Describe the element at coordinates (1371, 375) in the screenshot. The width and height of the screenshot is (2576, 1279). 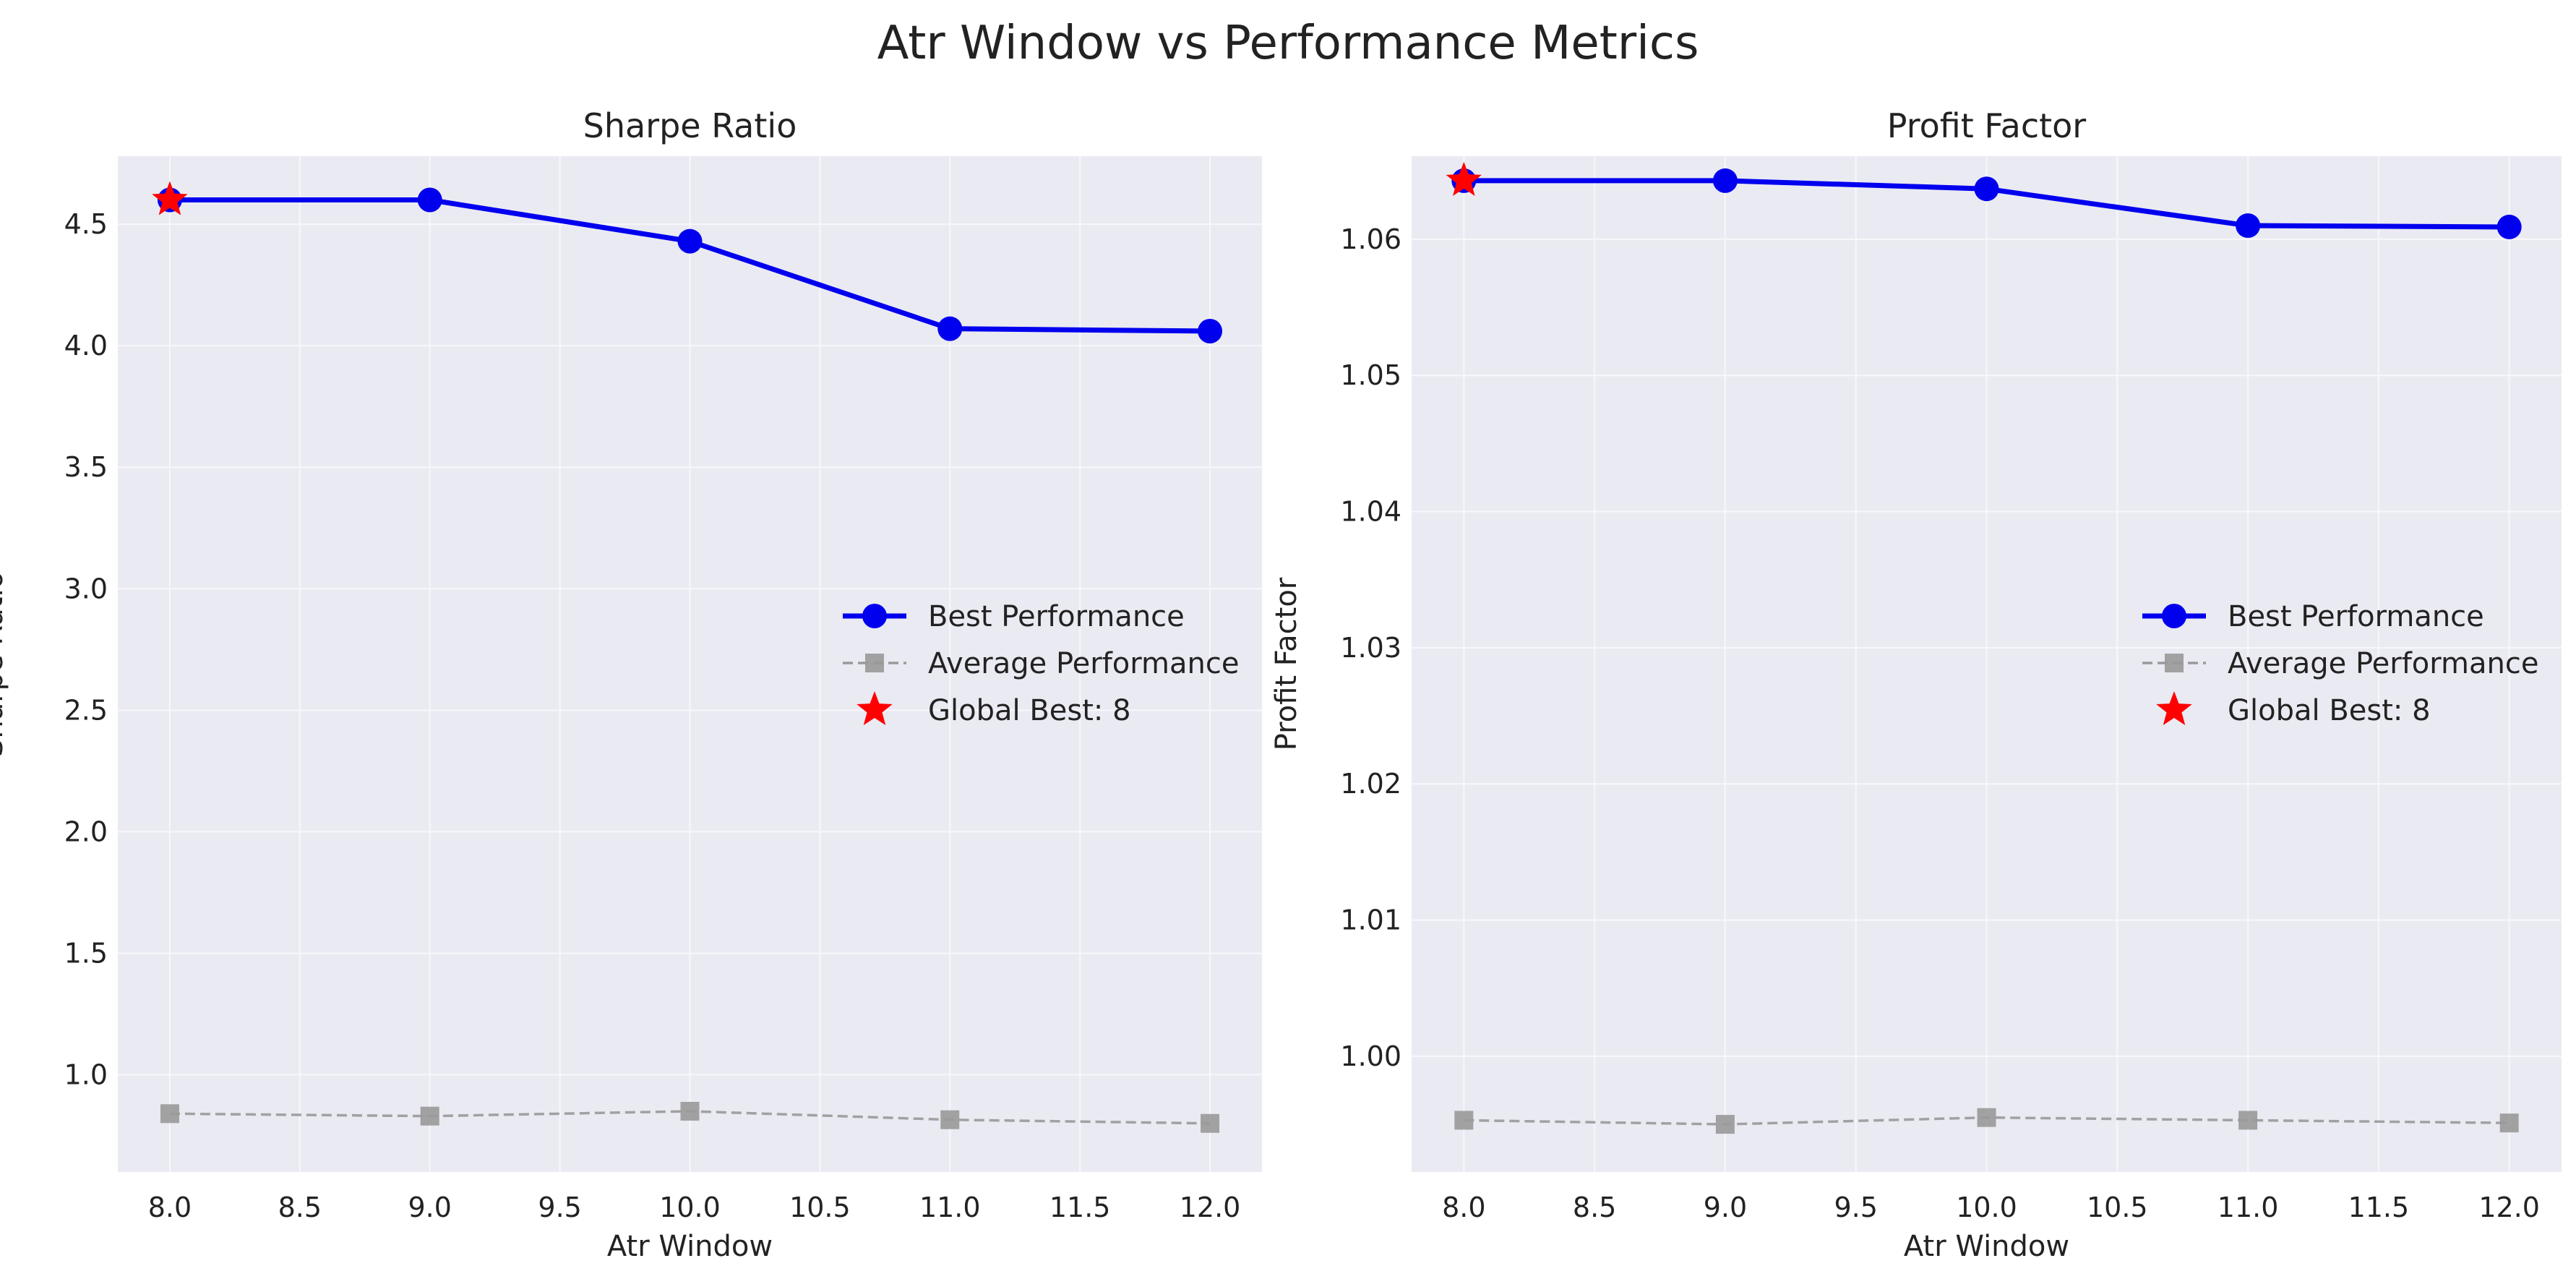
I see `y-tick-label: 1.05` at that location.